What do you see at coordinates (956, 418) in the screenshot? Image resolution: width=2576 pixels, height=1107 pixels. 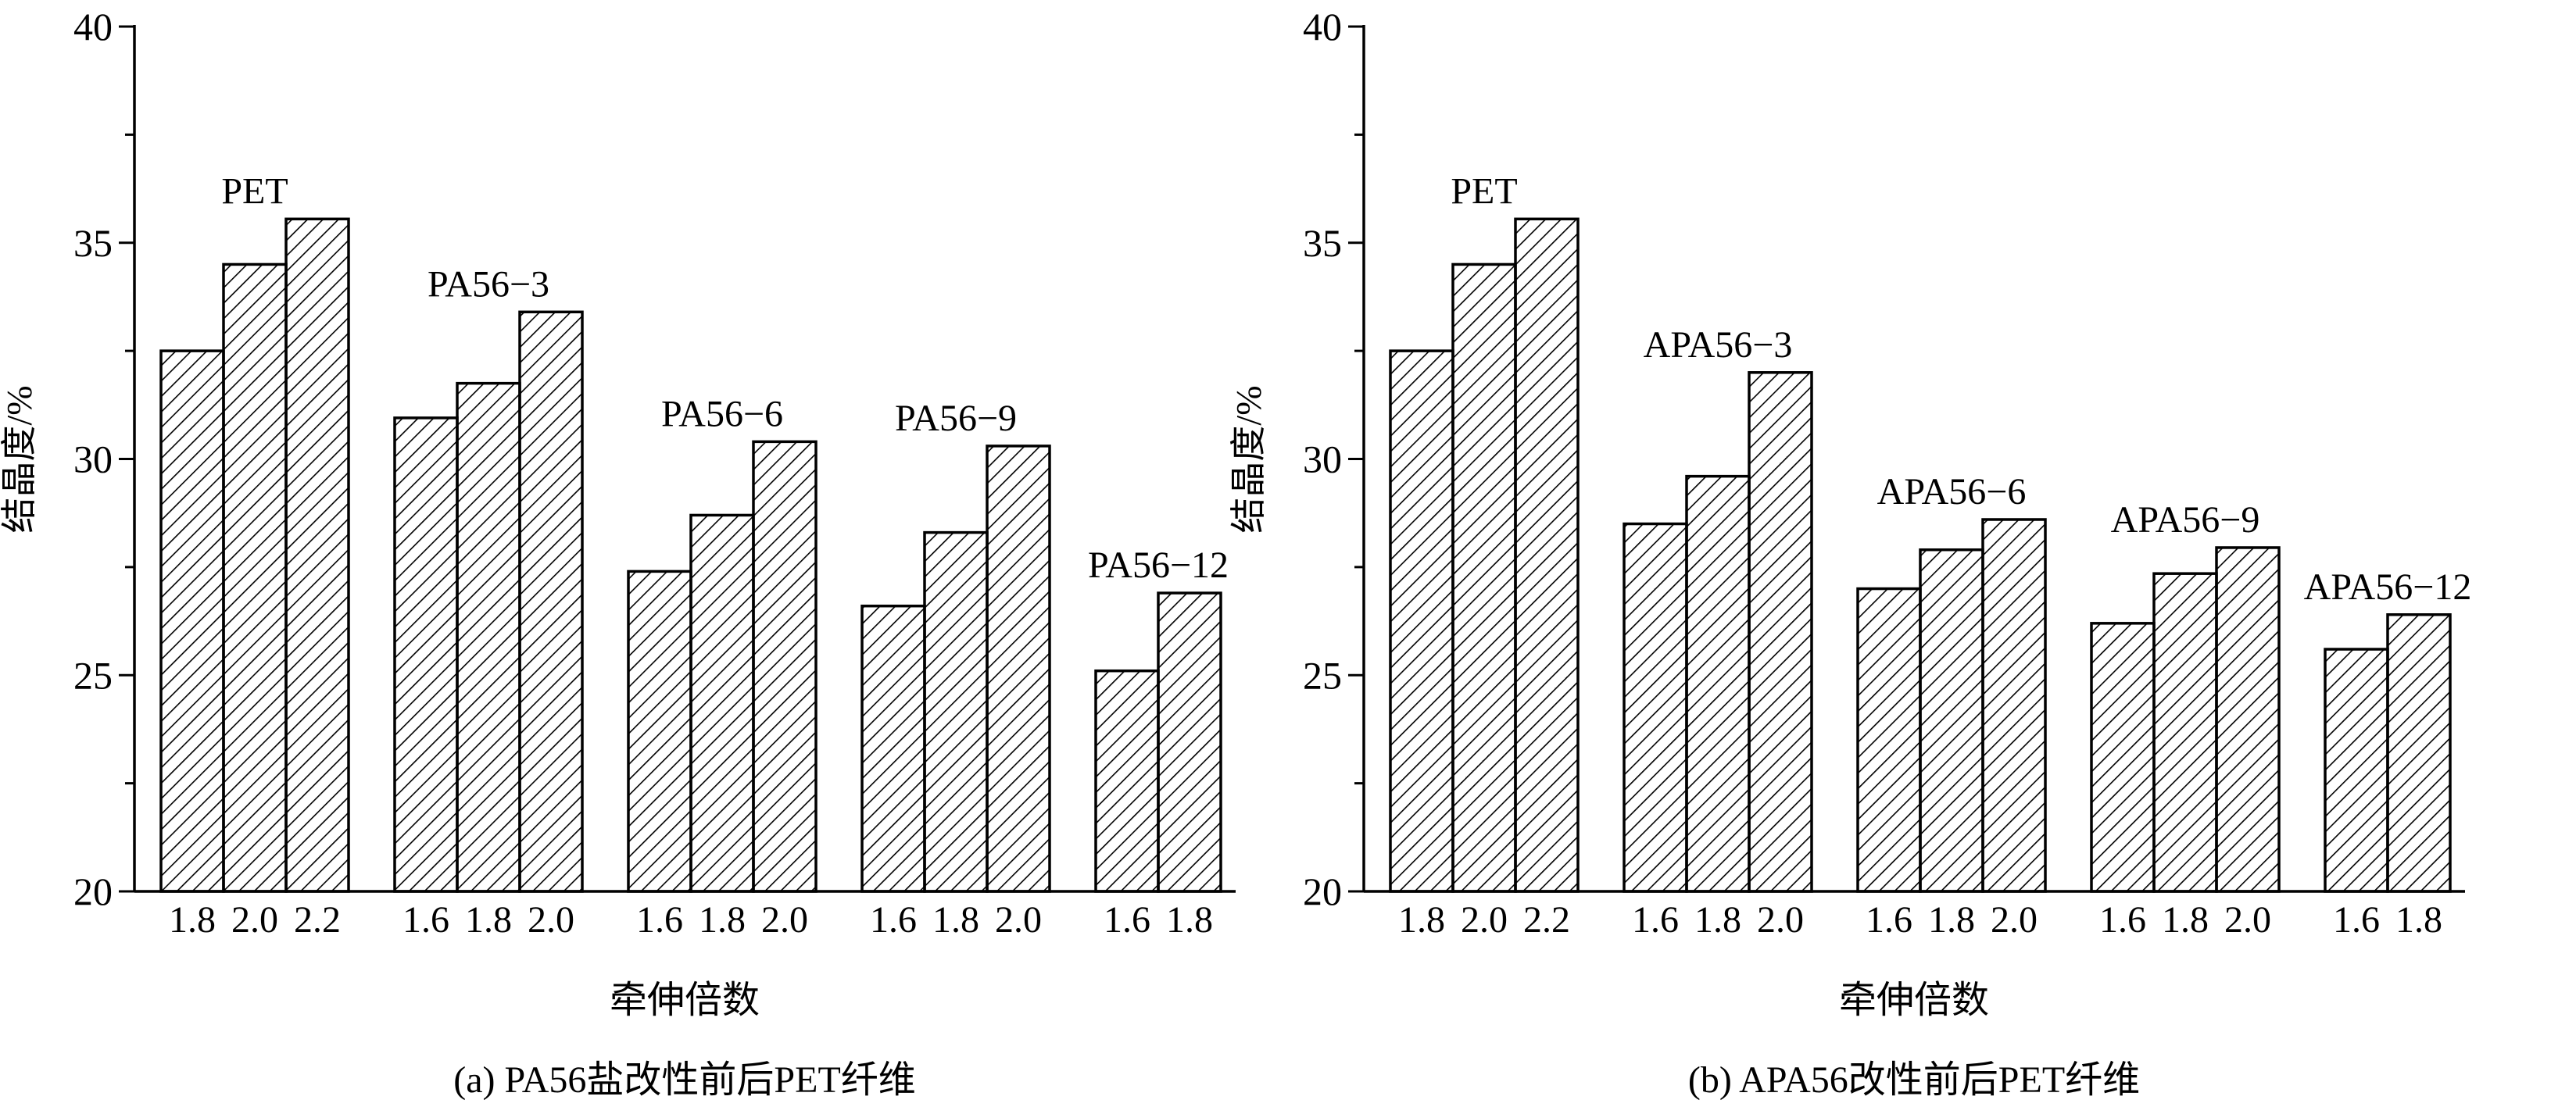 I see `group-label: PA56−9` at bounding box center [956, 418].